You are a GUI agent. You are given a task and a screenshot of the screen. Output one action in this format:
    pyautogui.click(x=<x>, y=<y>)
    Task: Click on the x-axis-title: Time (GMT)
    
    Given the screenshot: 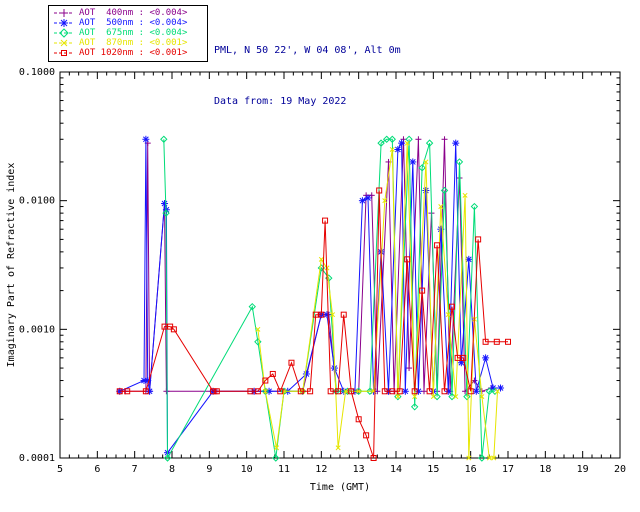 What is the action you would take?
    pyautogui.click(x=340, y=487)
    